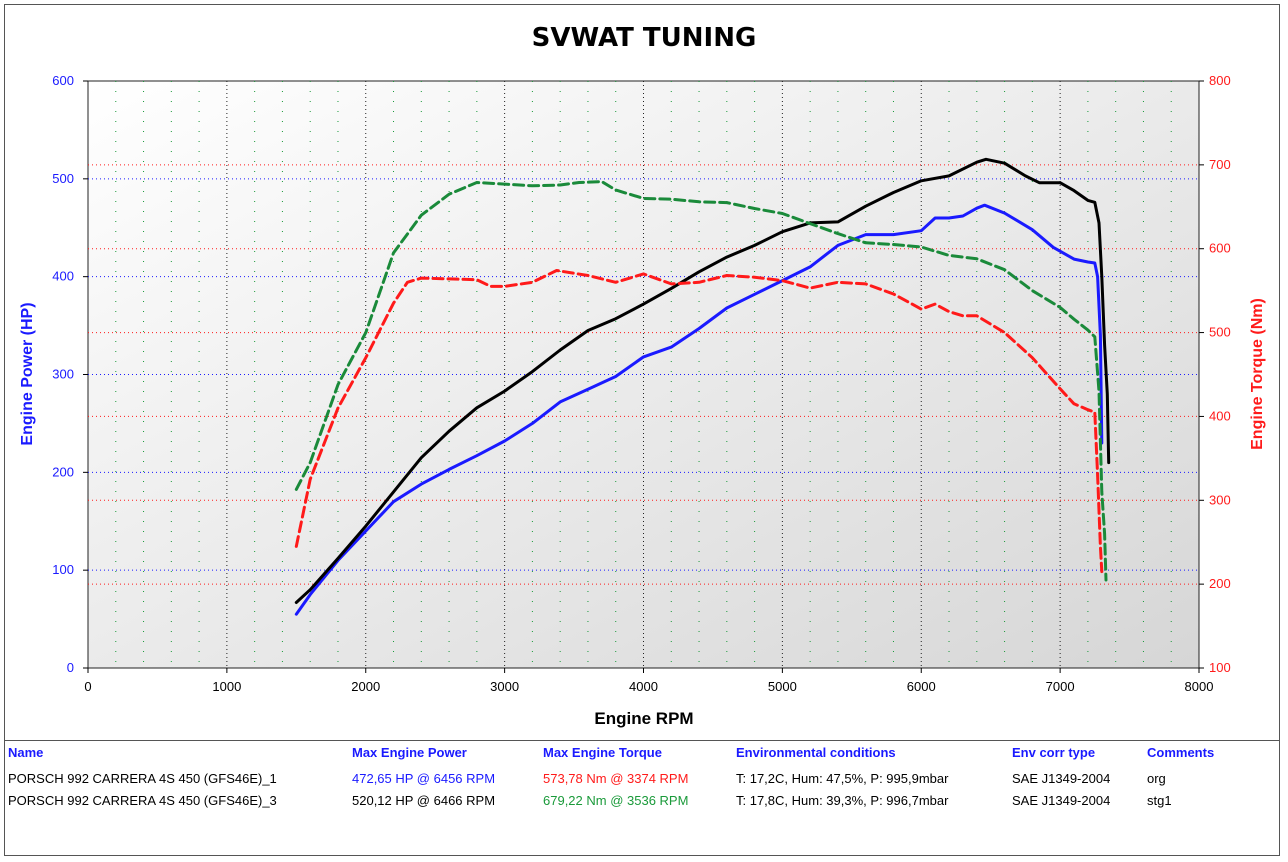 Image resolution: width=1288 pixels, height=862 pixels. Describe the element at coordinates (424, 778) in the screenshot. I see `legend-row-power: 472,65 HP @ 6456 RPM` at that location.